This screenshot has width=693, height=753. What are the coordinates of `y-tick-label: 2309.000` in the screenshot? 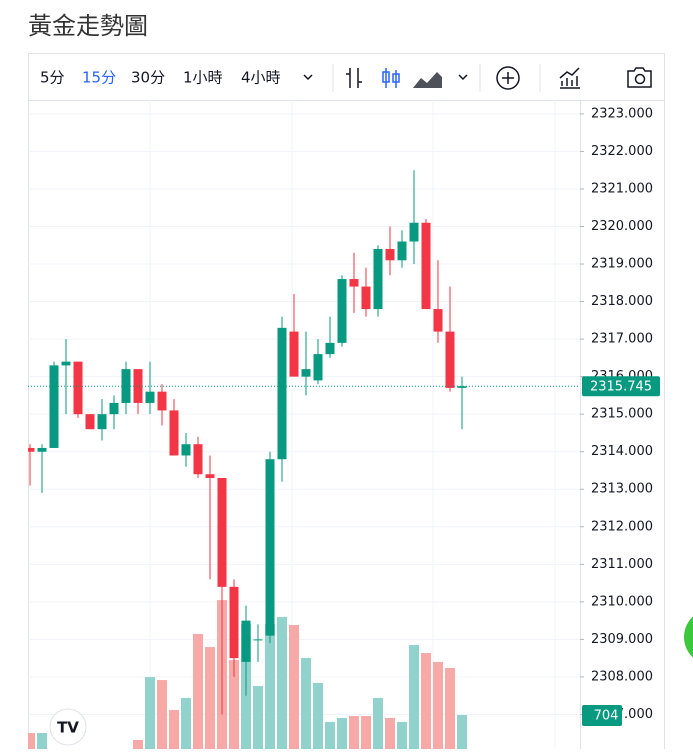 It's located at (622, 639).